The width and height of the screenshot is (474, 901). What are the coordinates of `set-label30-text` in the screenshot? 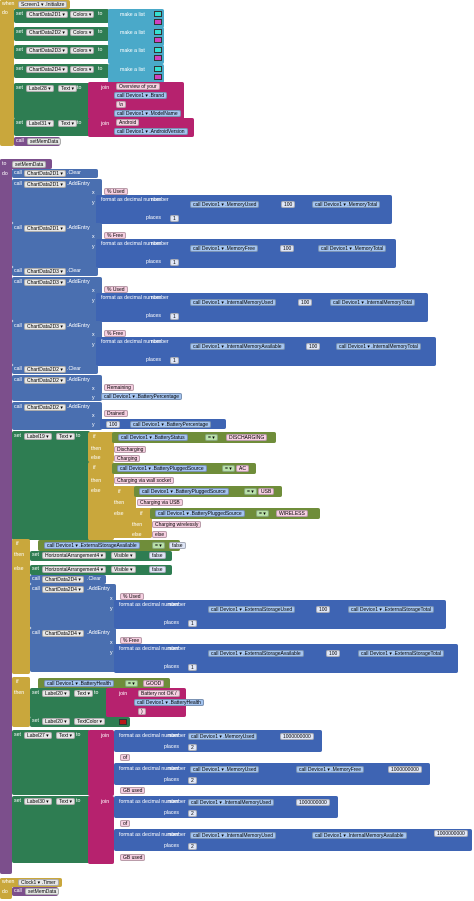 It's located at (51, 829).